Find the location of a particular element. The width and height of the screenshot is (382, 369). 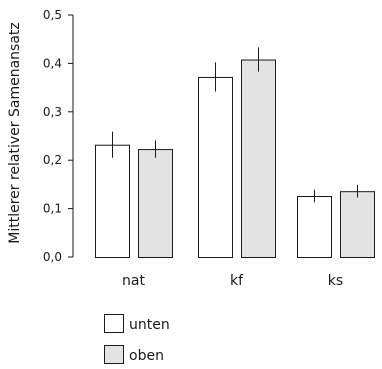

bar-oben-kf is located at coordinates (258, 158).